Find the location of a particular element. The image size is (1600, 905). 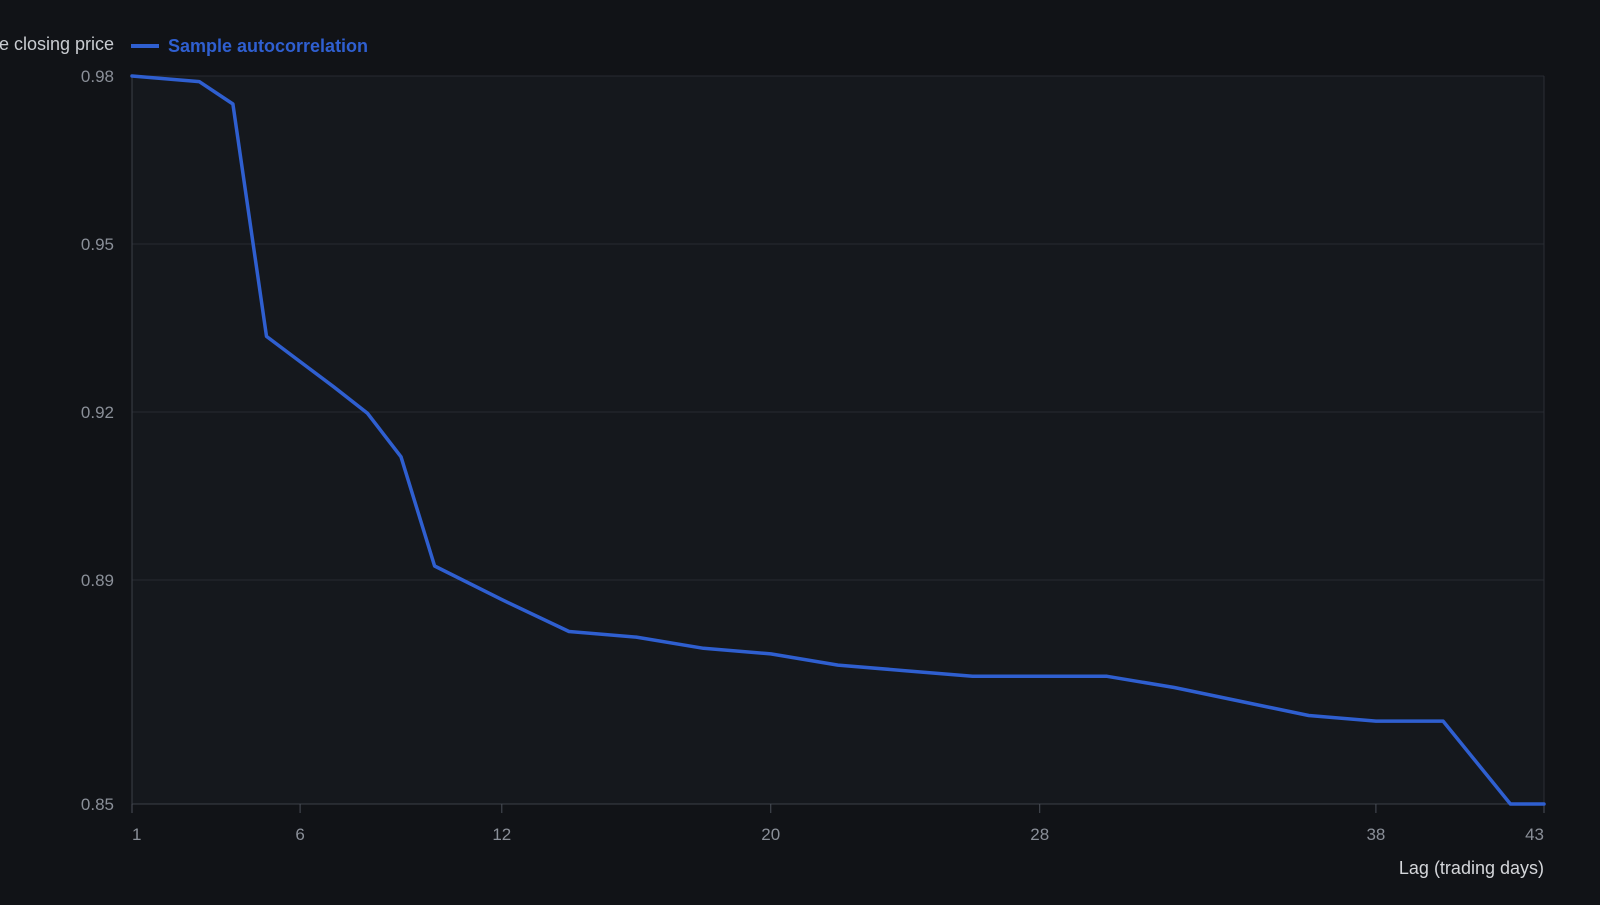

x-axis-label: Lag (trading days) is located at coordinates (1471, 868).